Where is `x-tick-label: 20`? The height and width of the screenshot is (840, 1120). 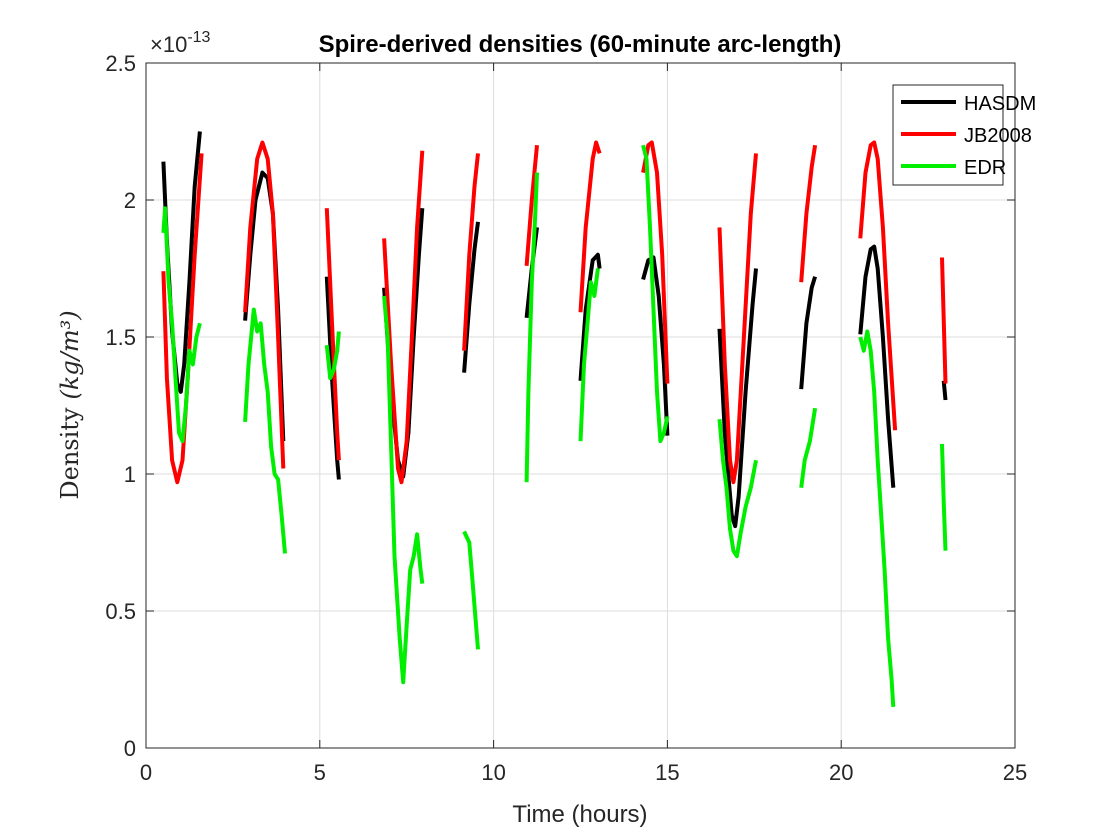
x-tick-label: 20 is located at coordinates (841, 772).